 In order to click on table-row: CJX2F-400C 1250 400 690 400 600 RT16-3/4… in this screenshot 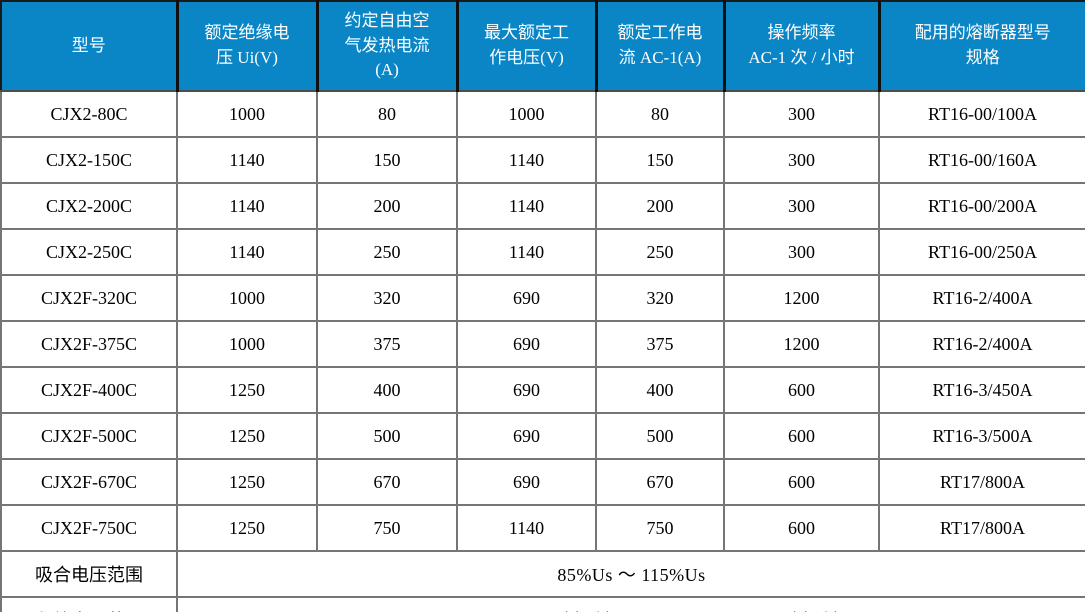, I will do `click(542, 390)`.